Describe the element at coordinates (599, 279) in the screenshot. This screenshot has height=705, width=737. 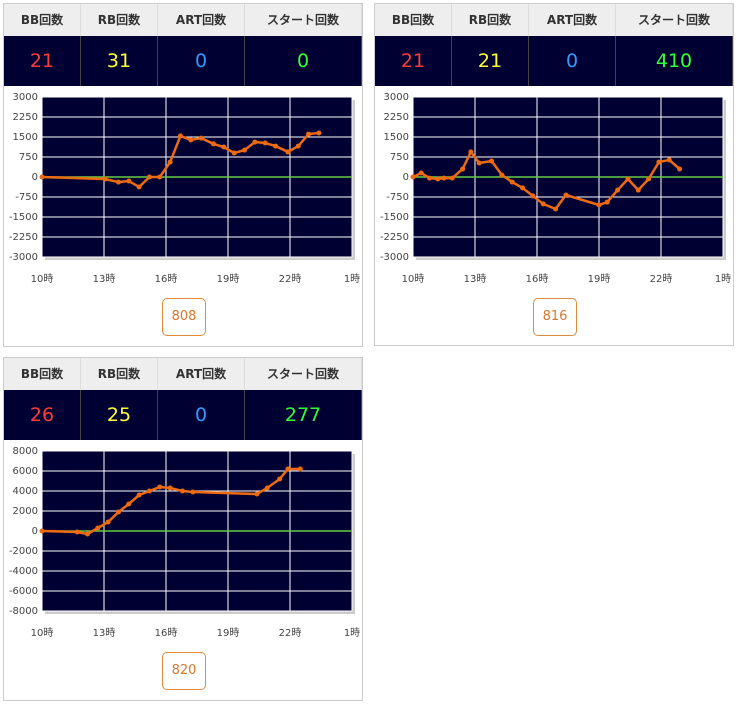
I see `x-tick-label: 19時` at that location.